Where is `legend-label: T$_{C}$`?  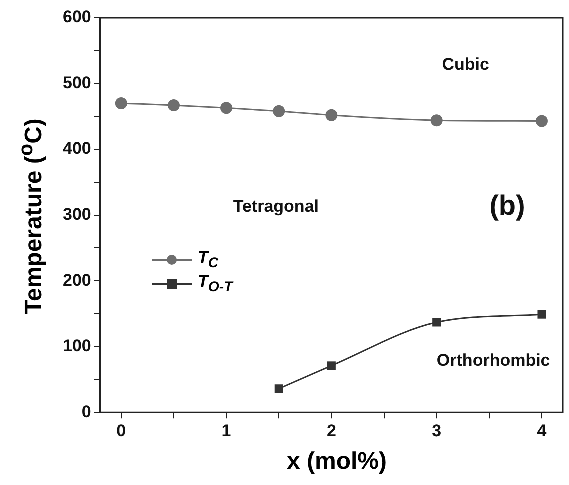 legend-label: T$_{C}$ is located at coordinates (208, 260).